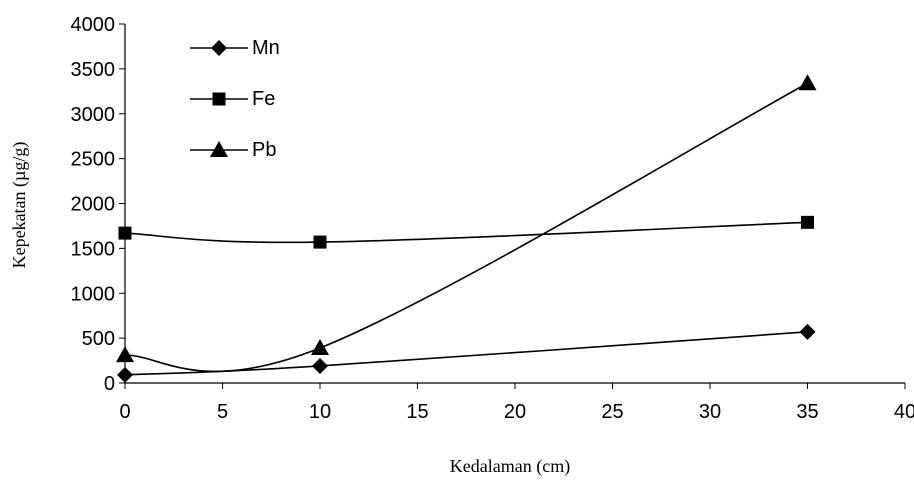 This screenshot has height=481, width=914. I want to click on legend: Mn Fe Pb, so click(235, 99).